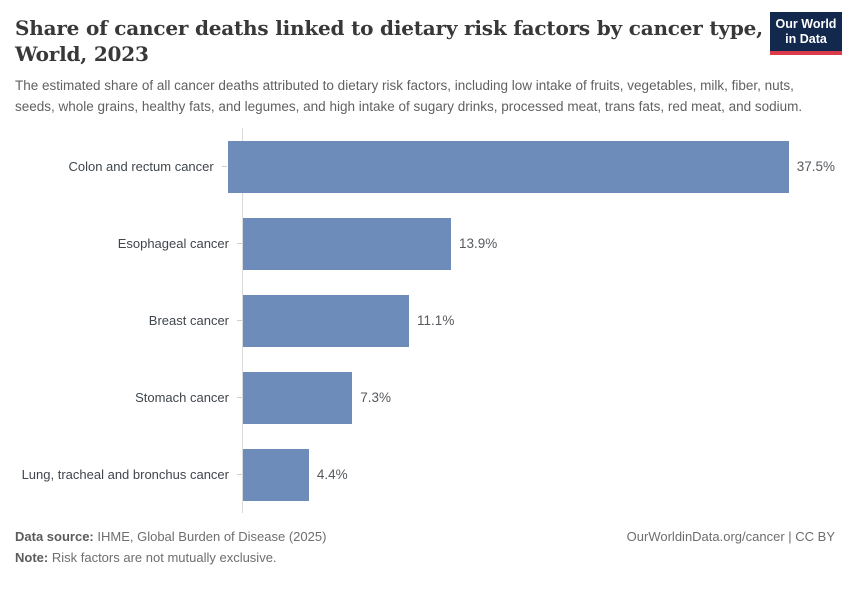 The height and width of the screenshot is (600, 850). What do you see at coordinates (182, 397) in the screenshot?
I see `category-label: Stomach cancer` at bounding box center [182, 397].